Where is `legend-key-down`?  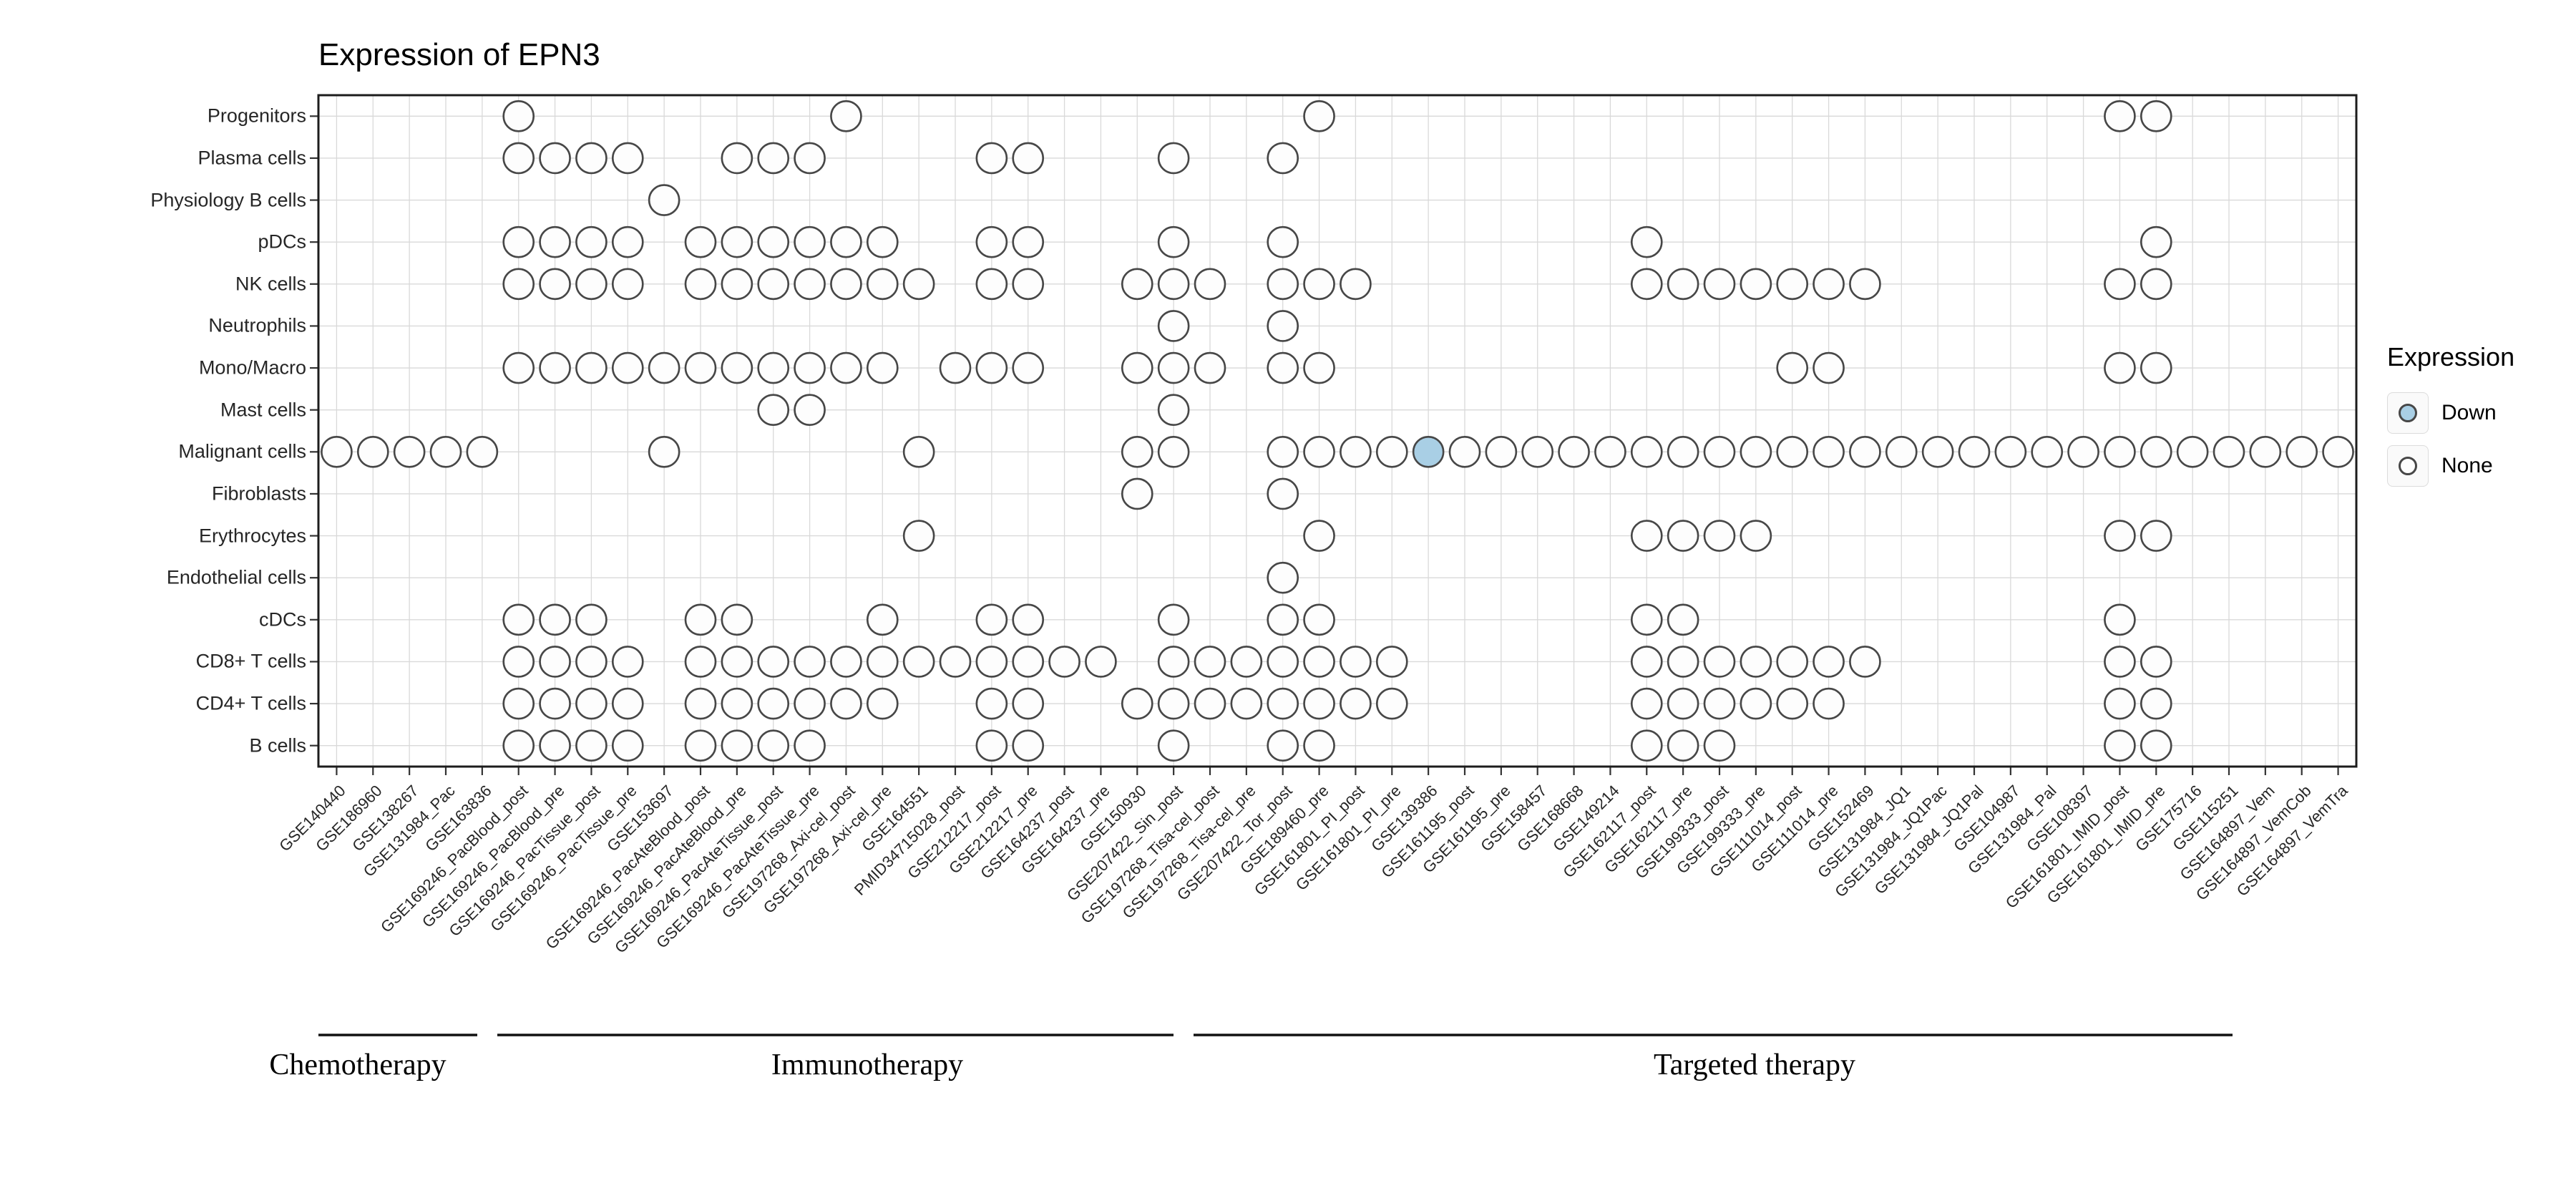 legend-key-down is located at coordinates (2408, 413).